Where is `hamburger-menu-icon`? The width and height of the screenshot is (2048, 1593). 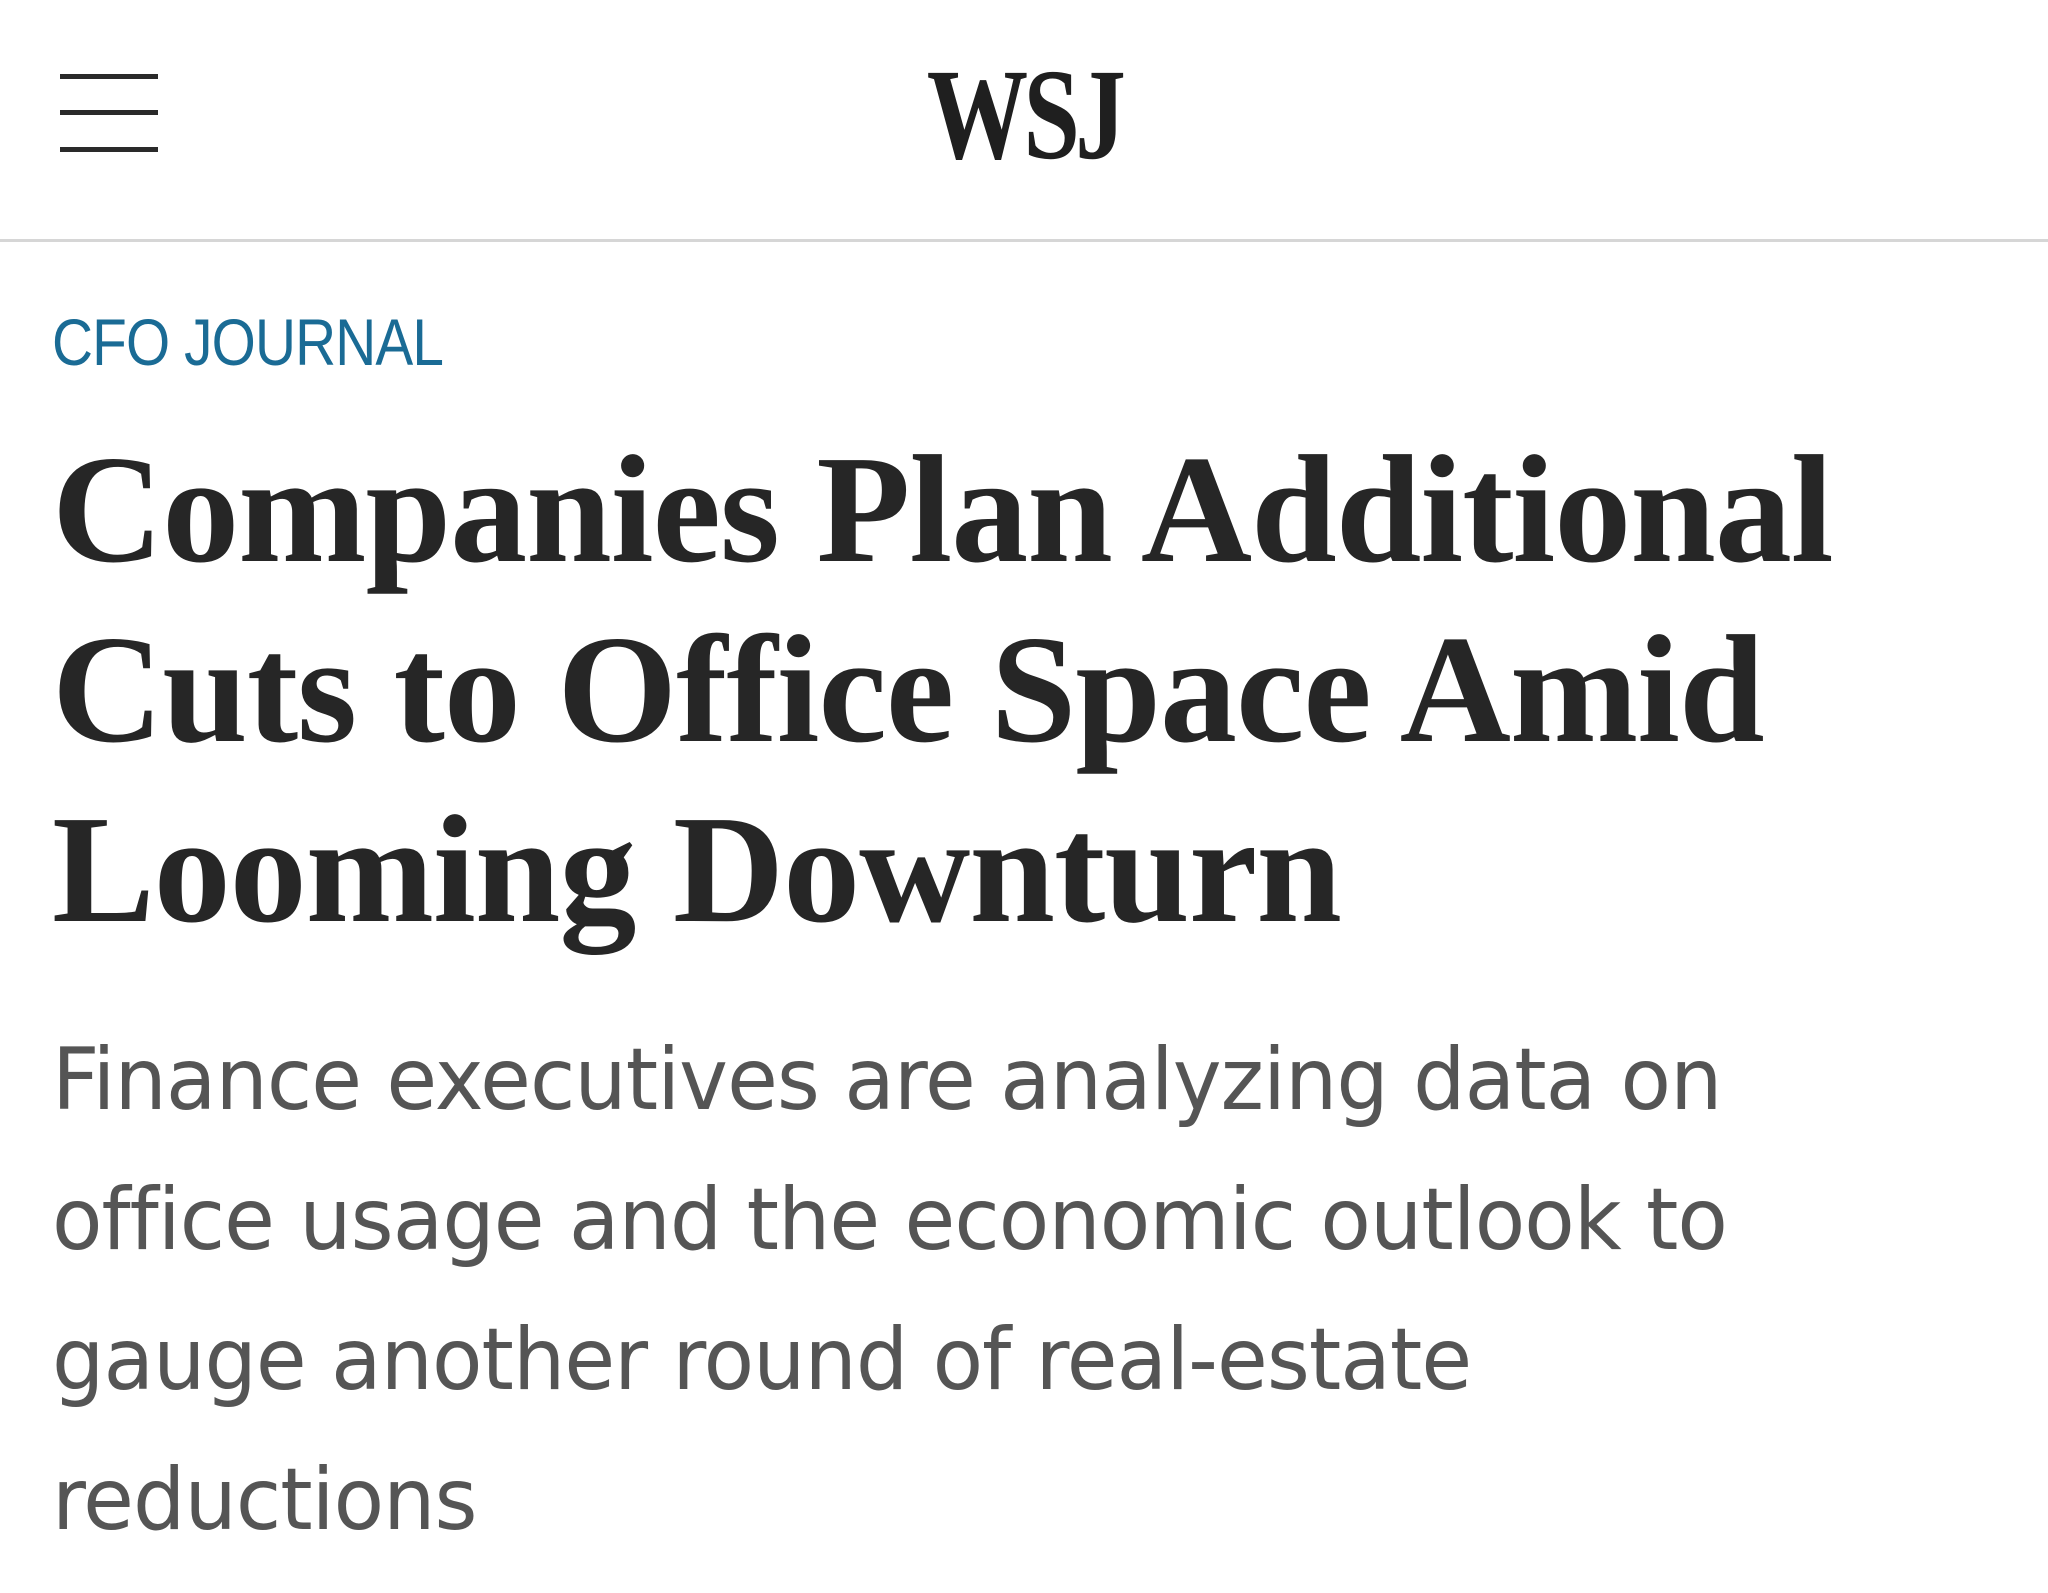
hamburger-menu-icon is located at coordinates (109, 115).